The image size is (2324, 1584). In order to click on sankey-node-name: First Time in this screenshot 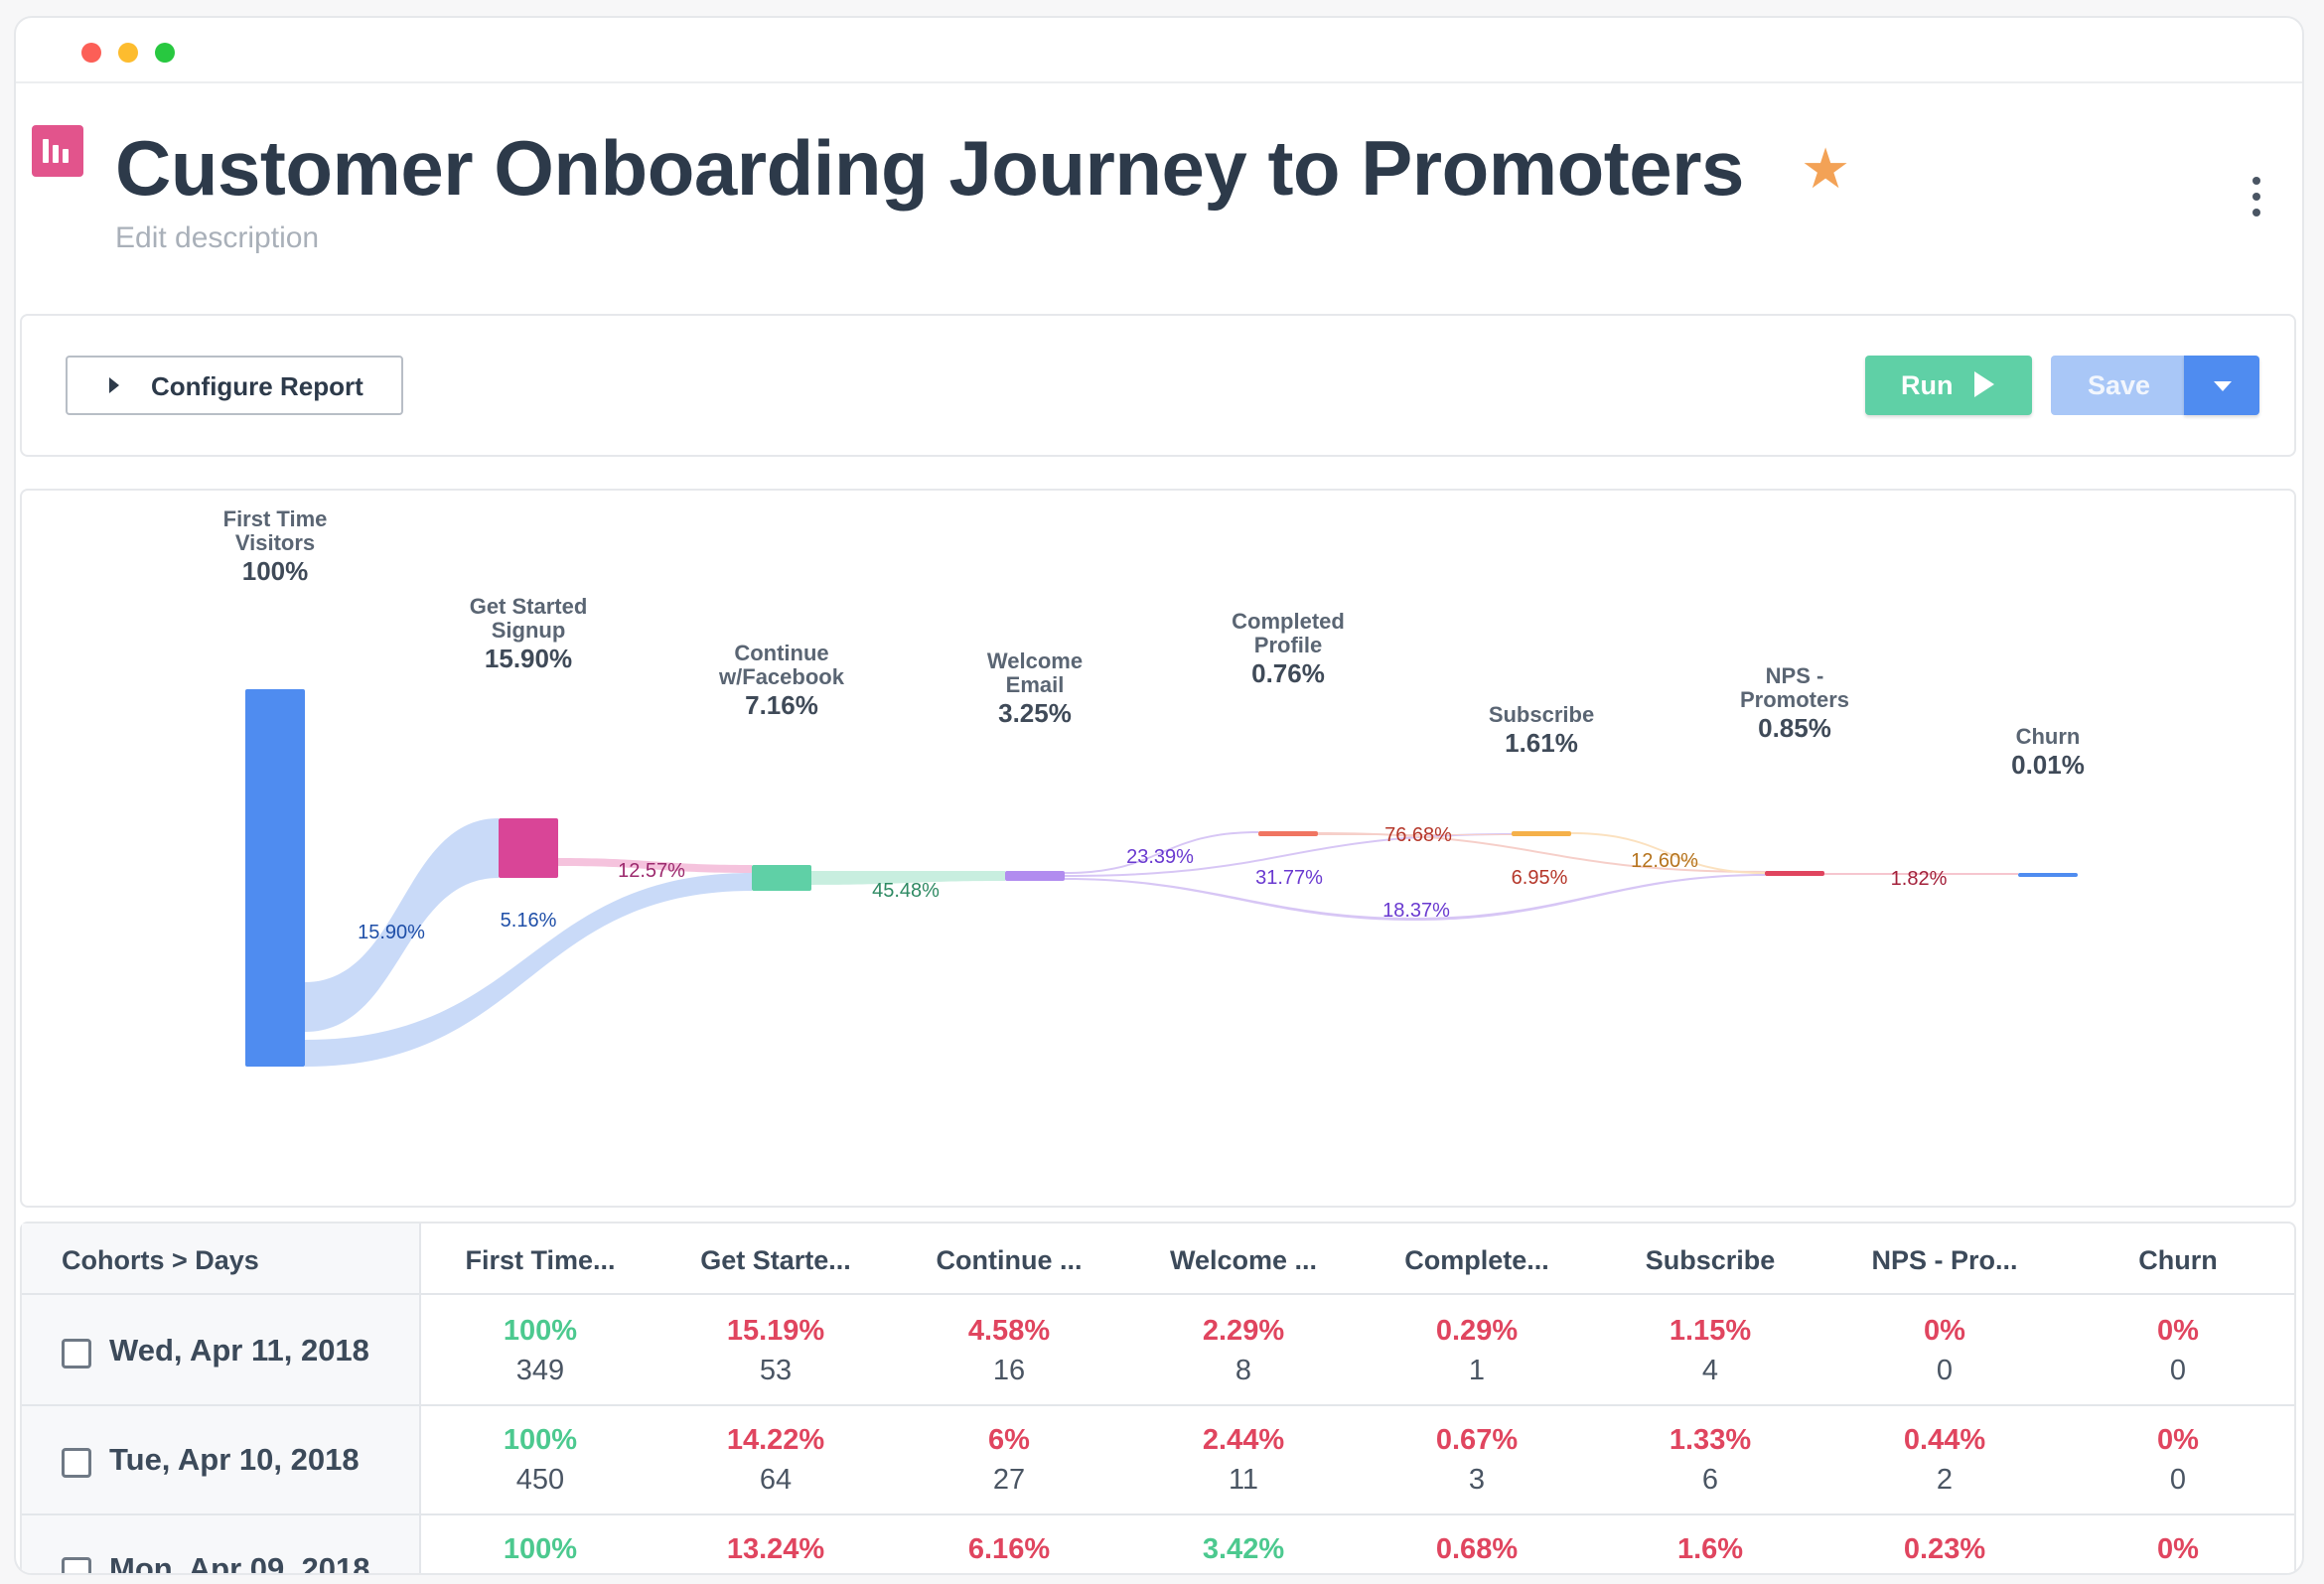, I will do `click(275, 518)`.